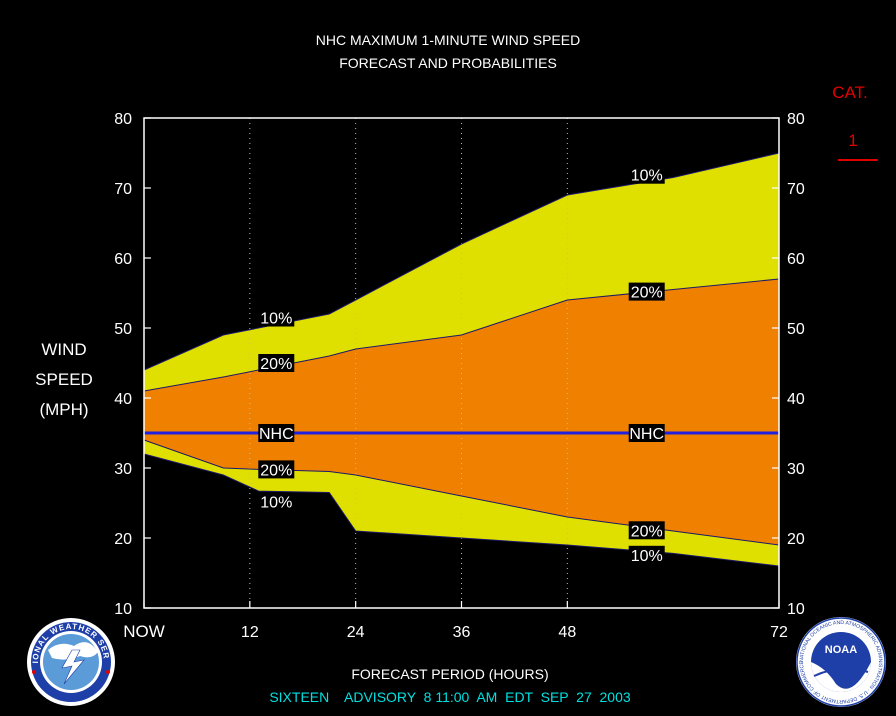 The height and width of the screenshot is (716, 896). I want to click on series-label-5: 10%, so click(276, 503).